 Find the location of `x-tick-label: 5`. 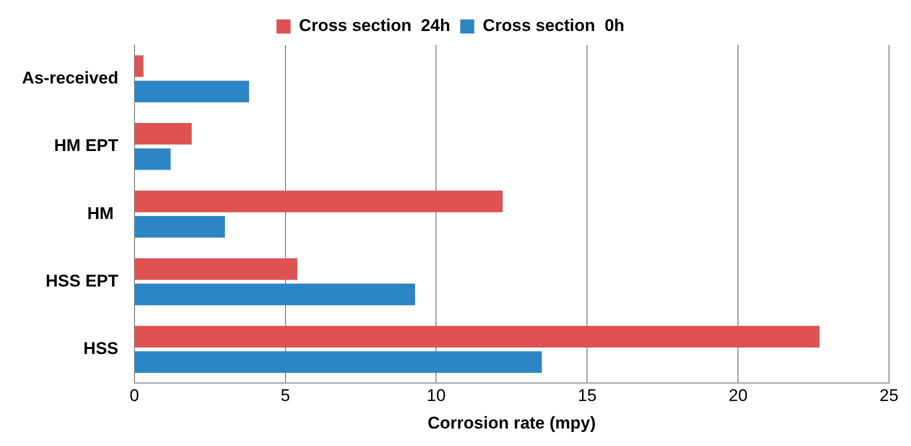

x-tick-label: 5 is located at coordinates (285, 396).